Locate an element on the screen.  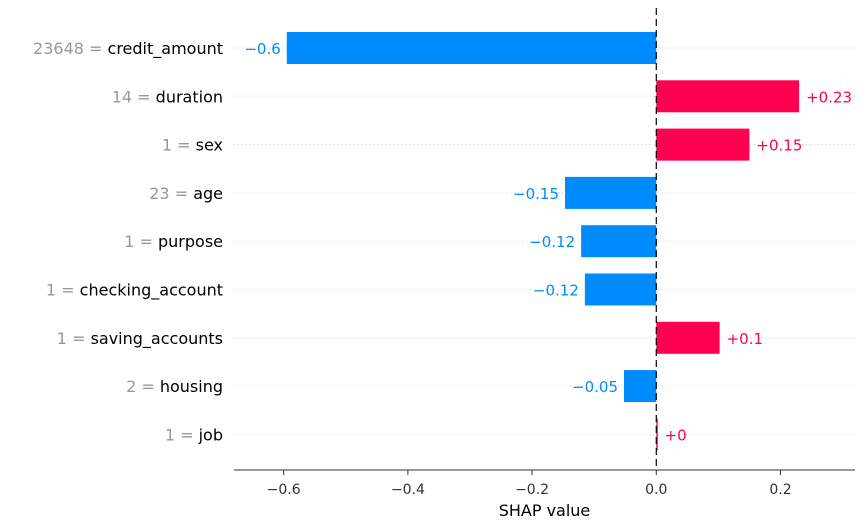
x-axis: −0.6 −0.4 −0.2 0.0 0.2 is located at coordinates (544, 483).